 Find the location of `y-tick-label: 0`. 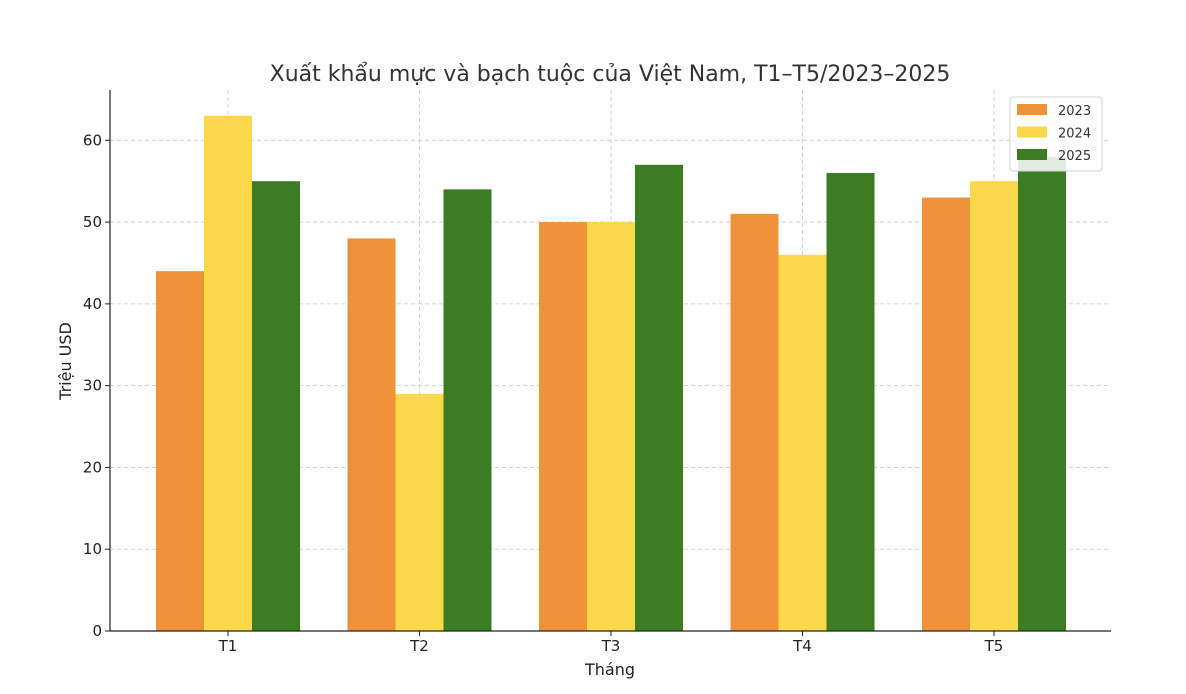

y-tick-label: 0 is located at coordinates (97, 631).